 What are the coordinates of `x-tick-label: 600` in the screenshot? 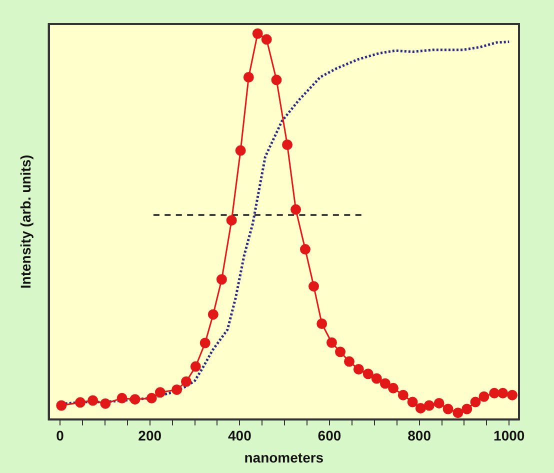 It's located at (330, 436).